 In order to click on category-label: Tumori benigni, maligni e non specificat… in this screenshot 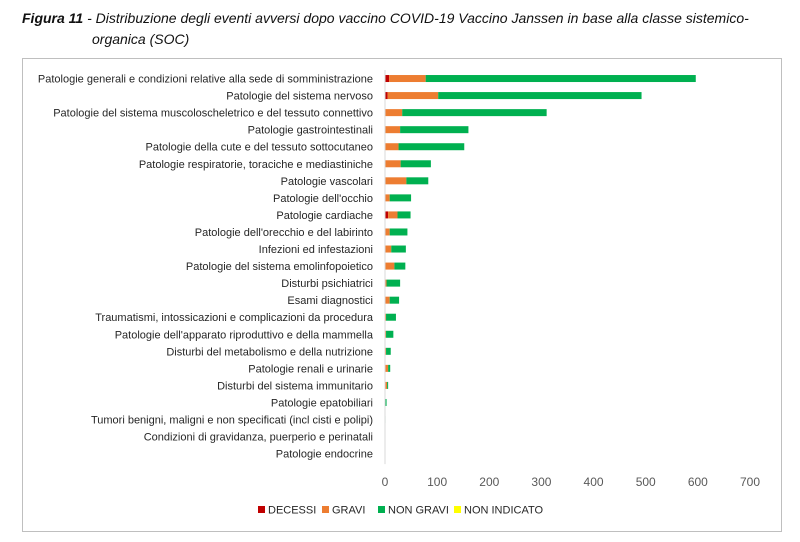, I will do `click(232, 421)`.